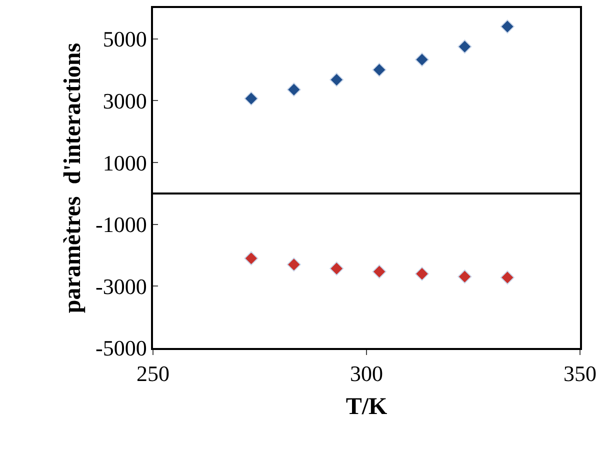  What do you see at coordinates (124, 39) in the screenshot?
I see `y-tick-label: 5000` at bounding box center [124, 39].